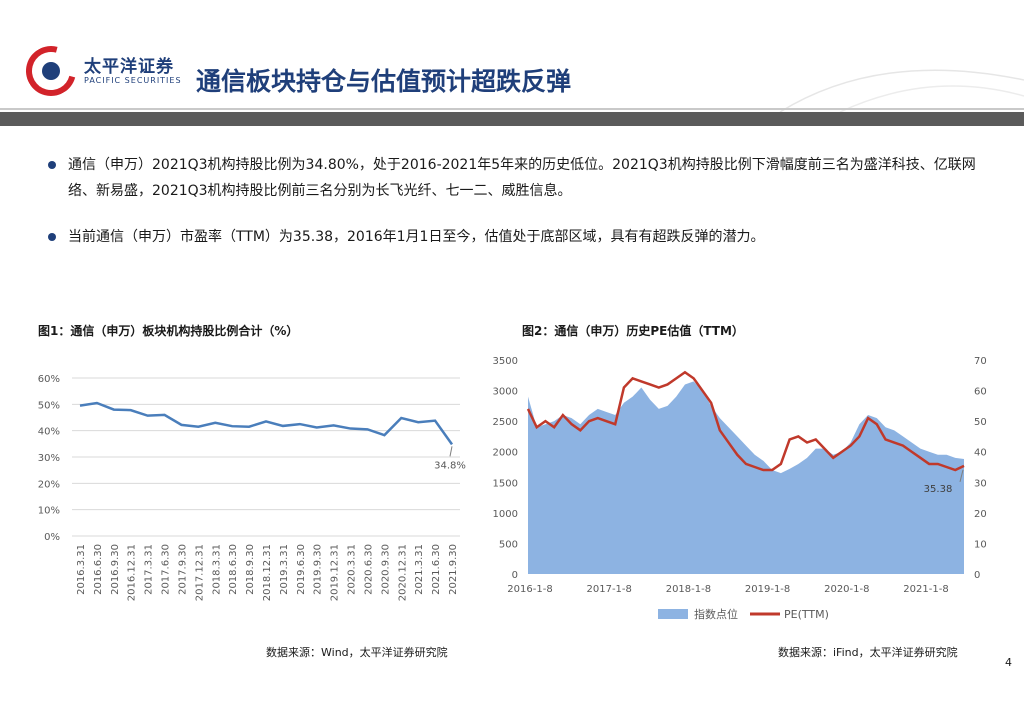  Describe the element at coordinates (980, 422) in the screenshot. I see `right-y-tick-label: 50` at that location.